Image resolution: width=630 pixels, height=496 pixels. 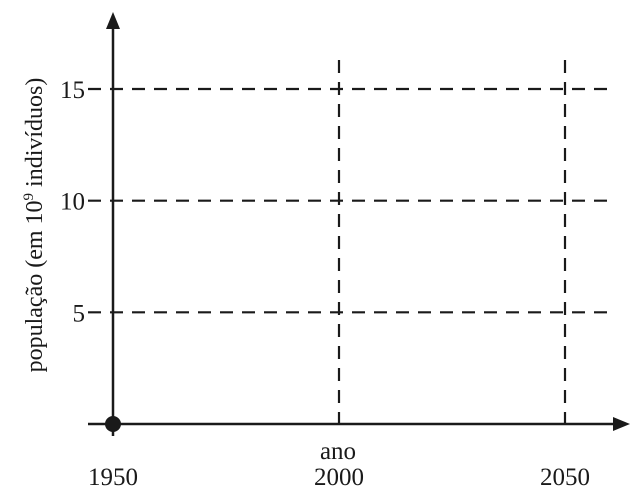 What do you see at coordinates (35, 135) in the screenshot?
I see `y-axis-label-suffix: indivíduos)` at bounding box center [35, 135].